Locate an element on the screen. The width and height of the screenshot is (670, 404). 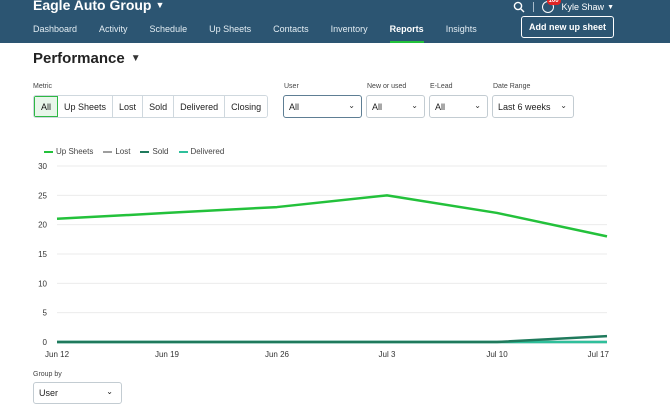
series-line-up-sheets is located at coordinates (332, 216).